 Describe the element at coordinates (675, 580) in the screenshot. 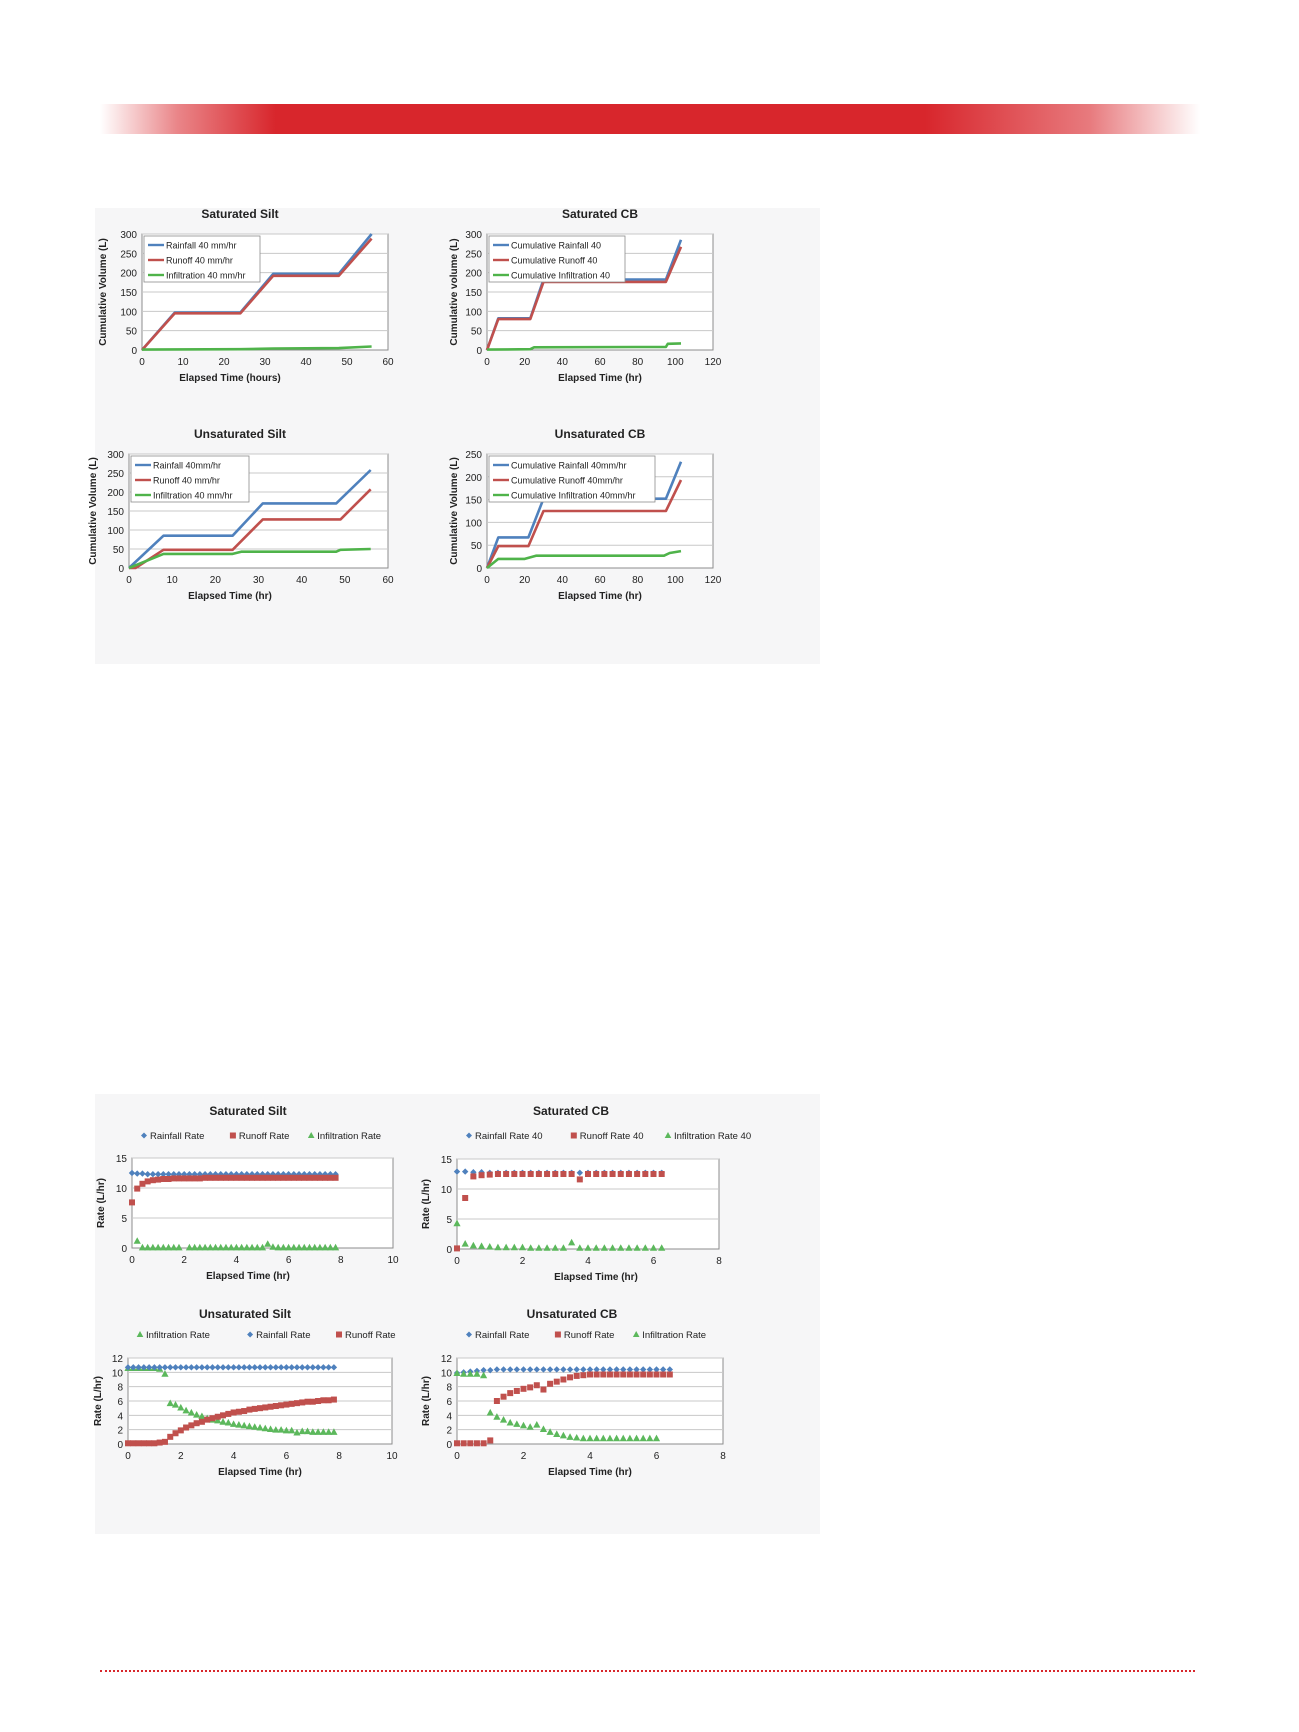

I see `x-tick-label: 100` at that location.